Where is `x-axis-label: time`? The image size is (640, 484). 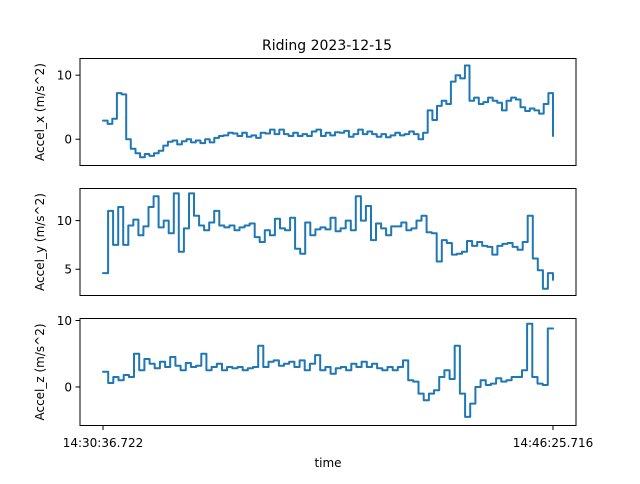 x-axis-label: time is located at coordinates (327, 463).